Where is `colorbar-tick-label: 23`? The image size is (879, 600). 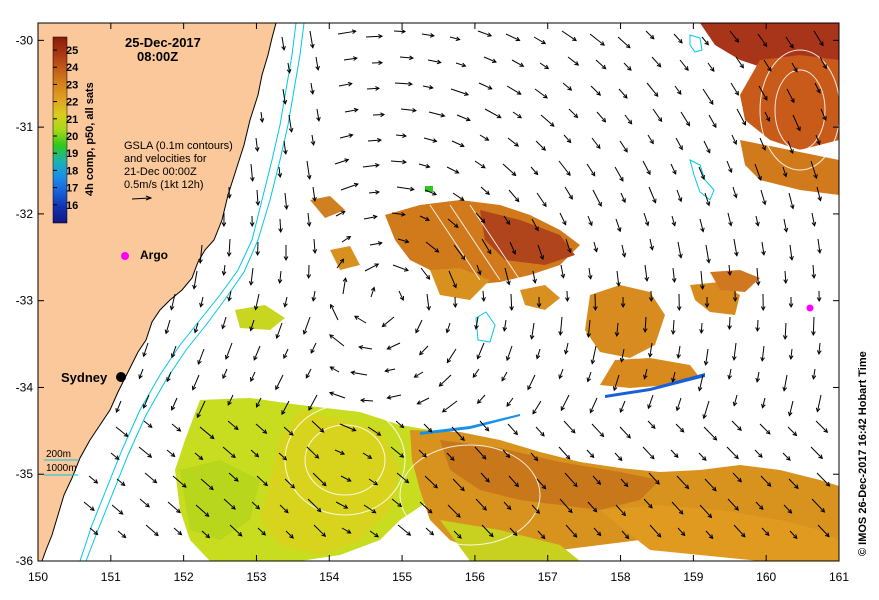
colorbar-tick-label: 23 is located at coordinates (72, 85).